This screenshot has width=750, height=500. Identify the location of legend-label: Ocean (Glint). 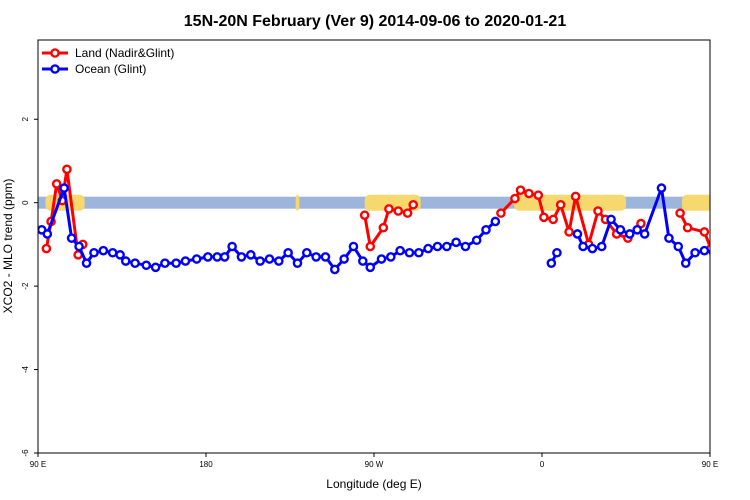
(110, 69).